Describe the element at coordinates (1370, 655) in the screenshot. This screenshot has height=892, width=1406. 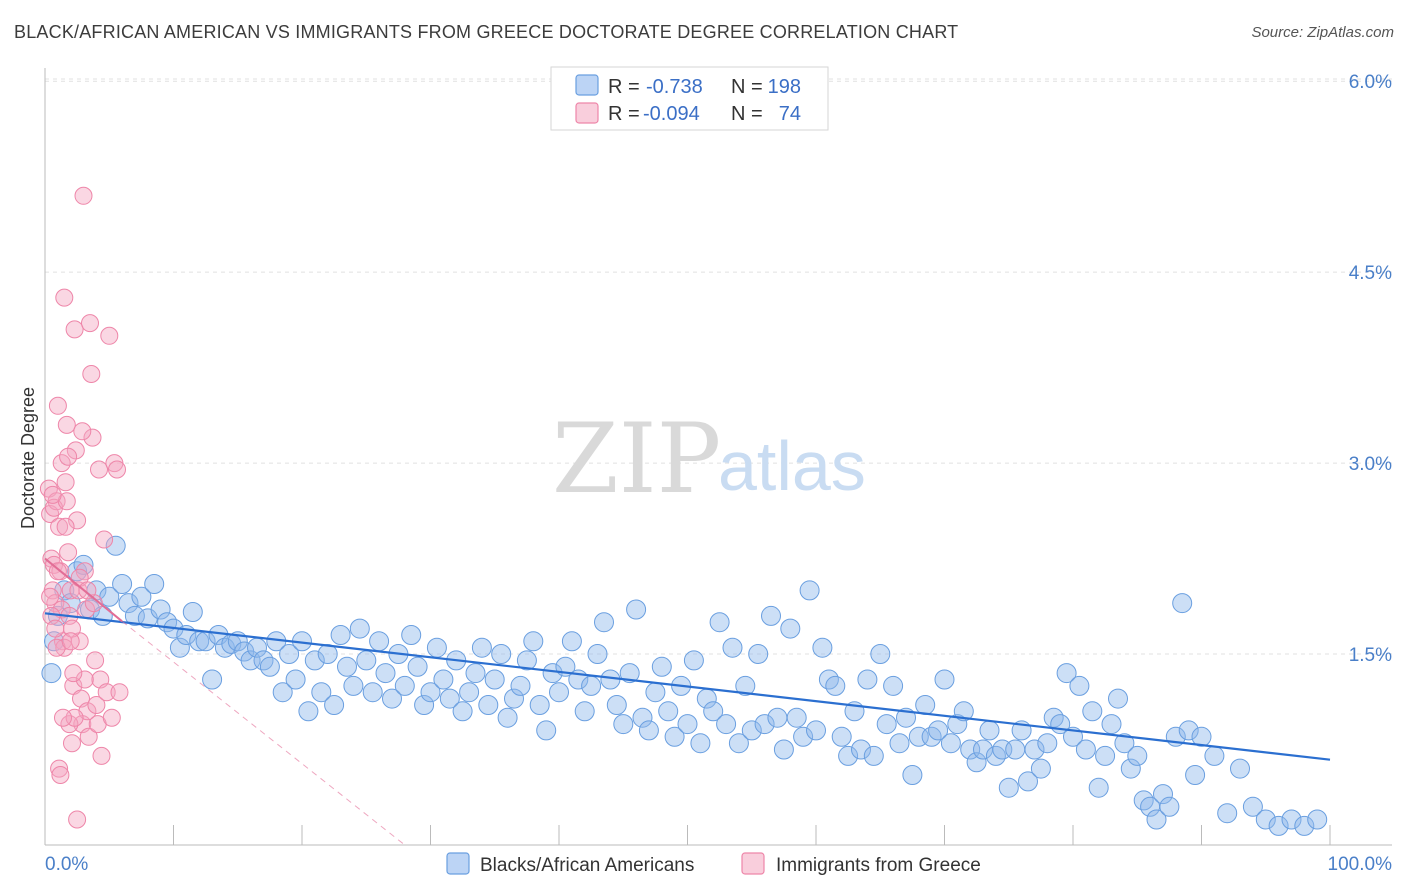
I see `y-tick-label: 1.5%` at that location.